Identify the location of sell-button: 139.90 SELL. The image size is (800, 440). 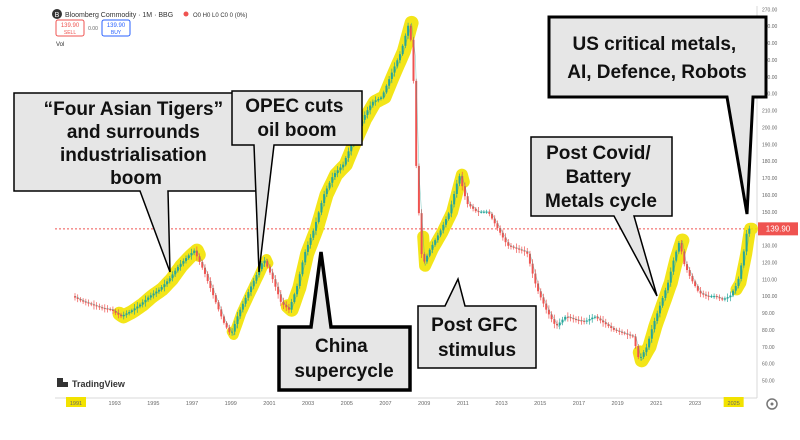
(70, 28).